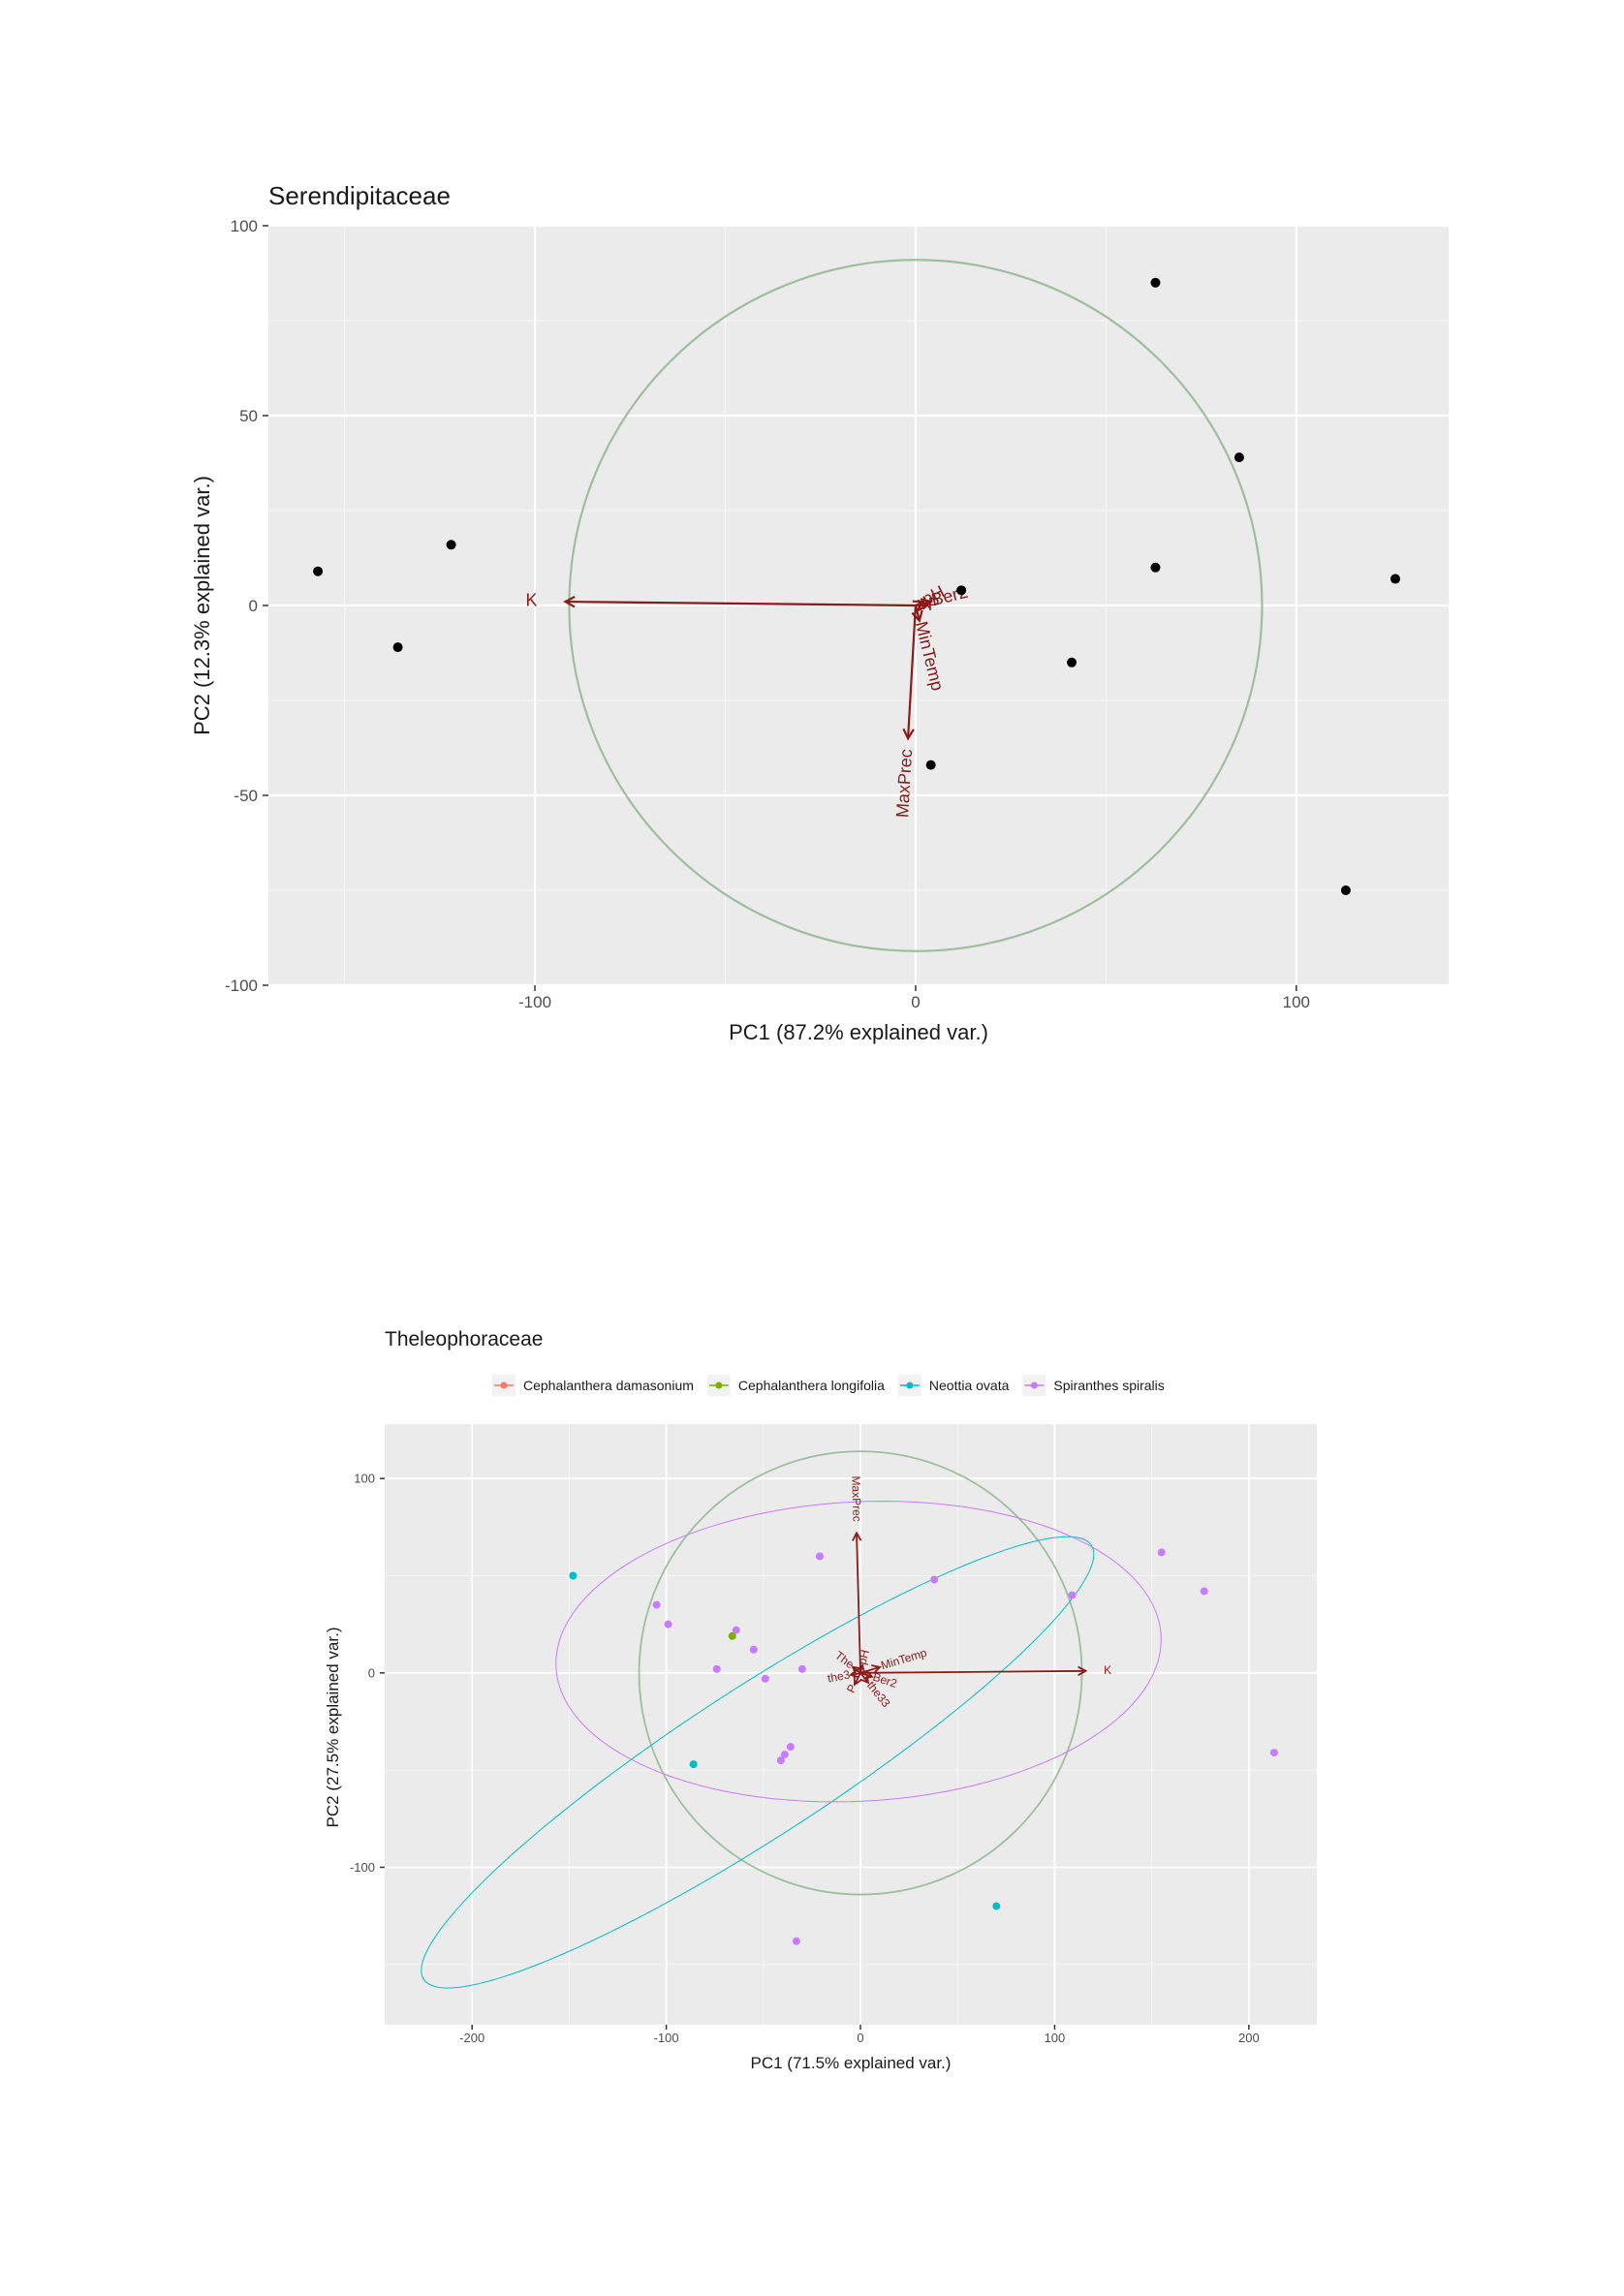 The width and height of the screenshot is (1624, 2296). I want to click on x-tick-label: 200, so click(1249, 2038).